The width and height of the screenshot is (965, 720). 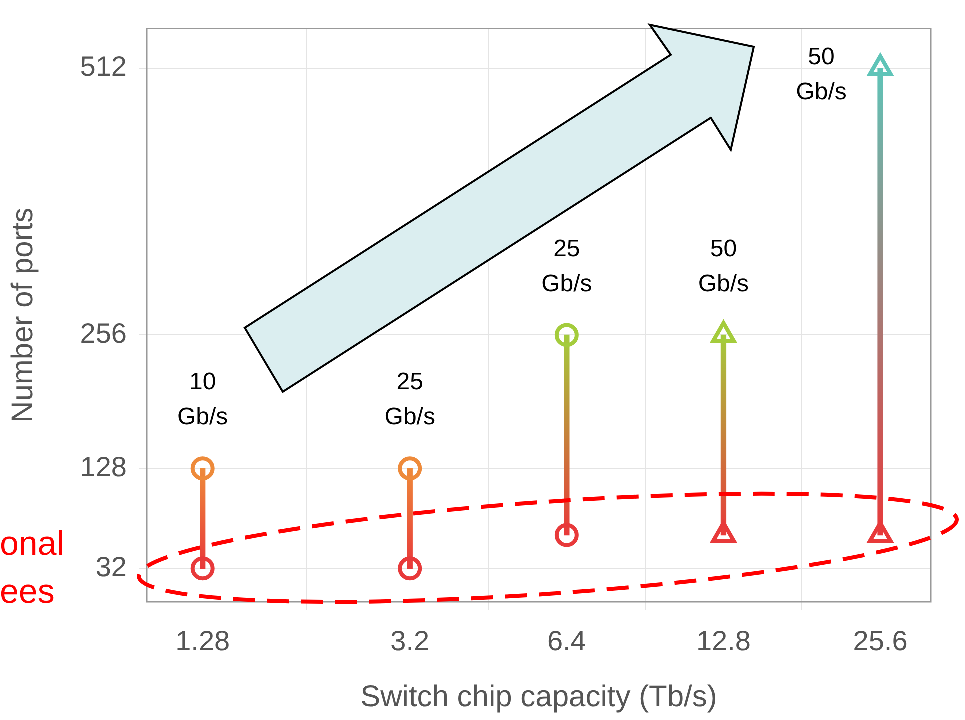 I want to click on x-tick-label: 1.28, so click(x=203, y=641).